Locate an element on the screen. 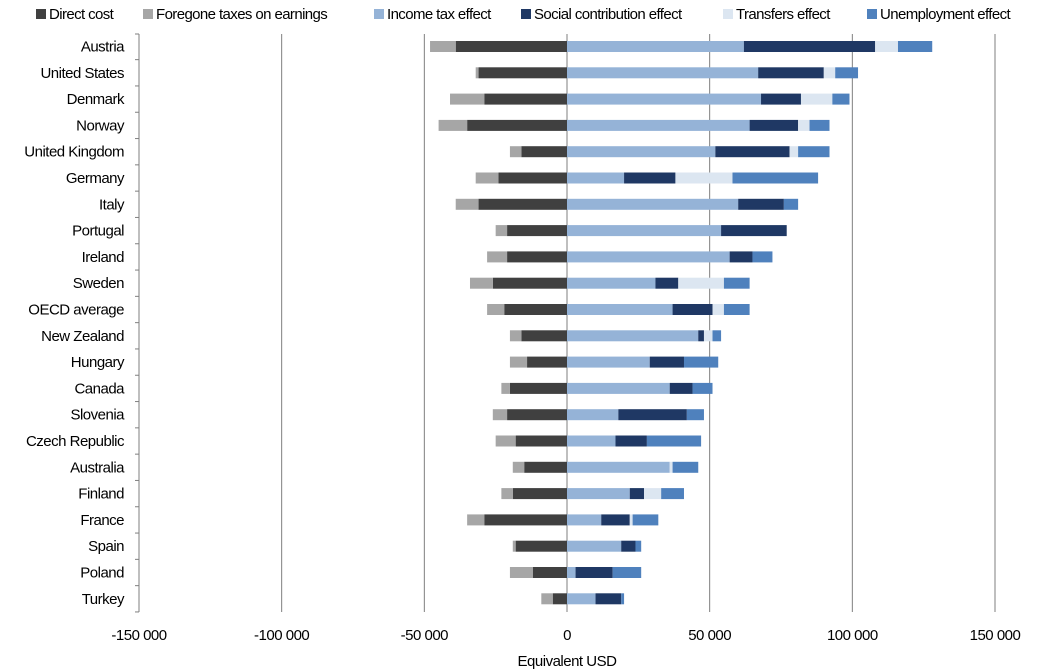  bar-sweden-unemployment-effect is located at coordinates (736, 283).